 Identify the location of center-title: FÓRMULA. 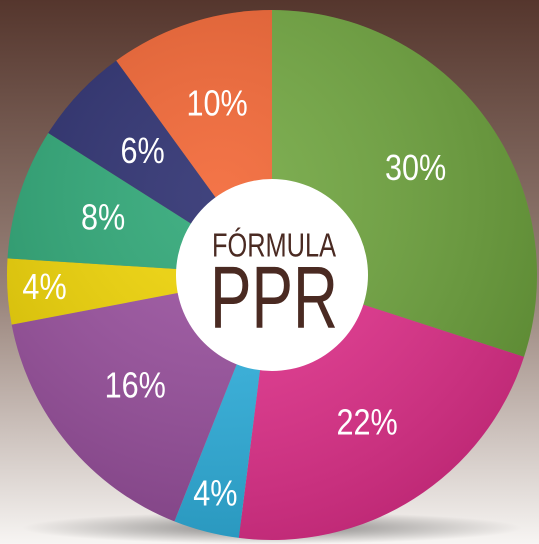
(274, 245).